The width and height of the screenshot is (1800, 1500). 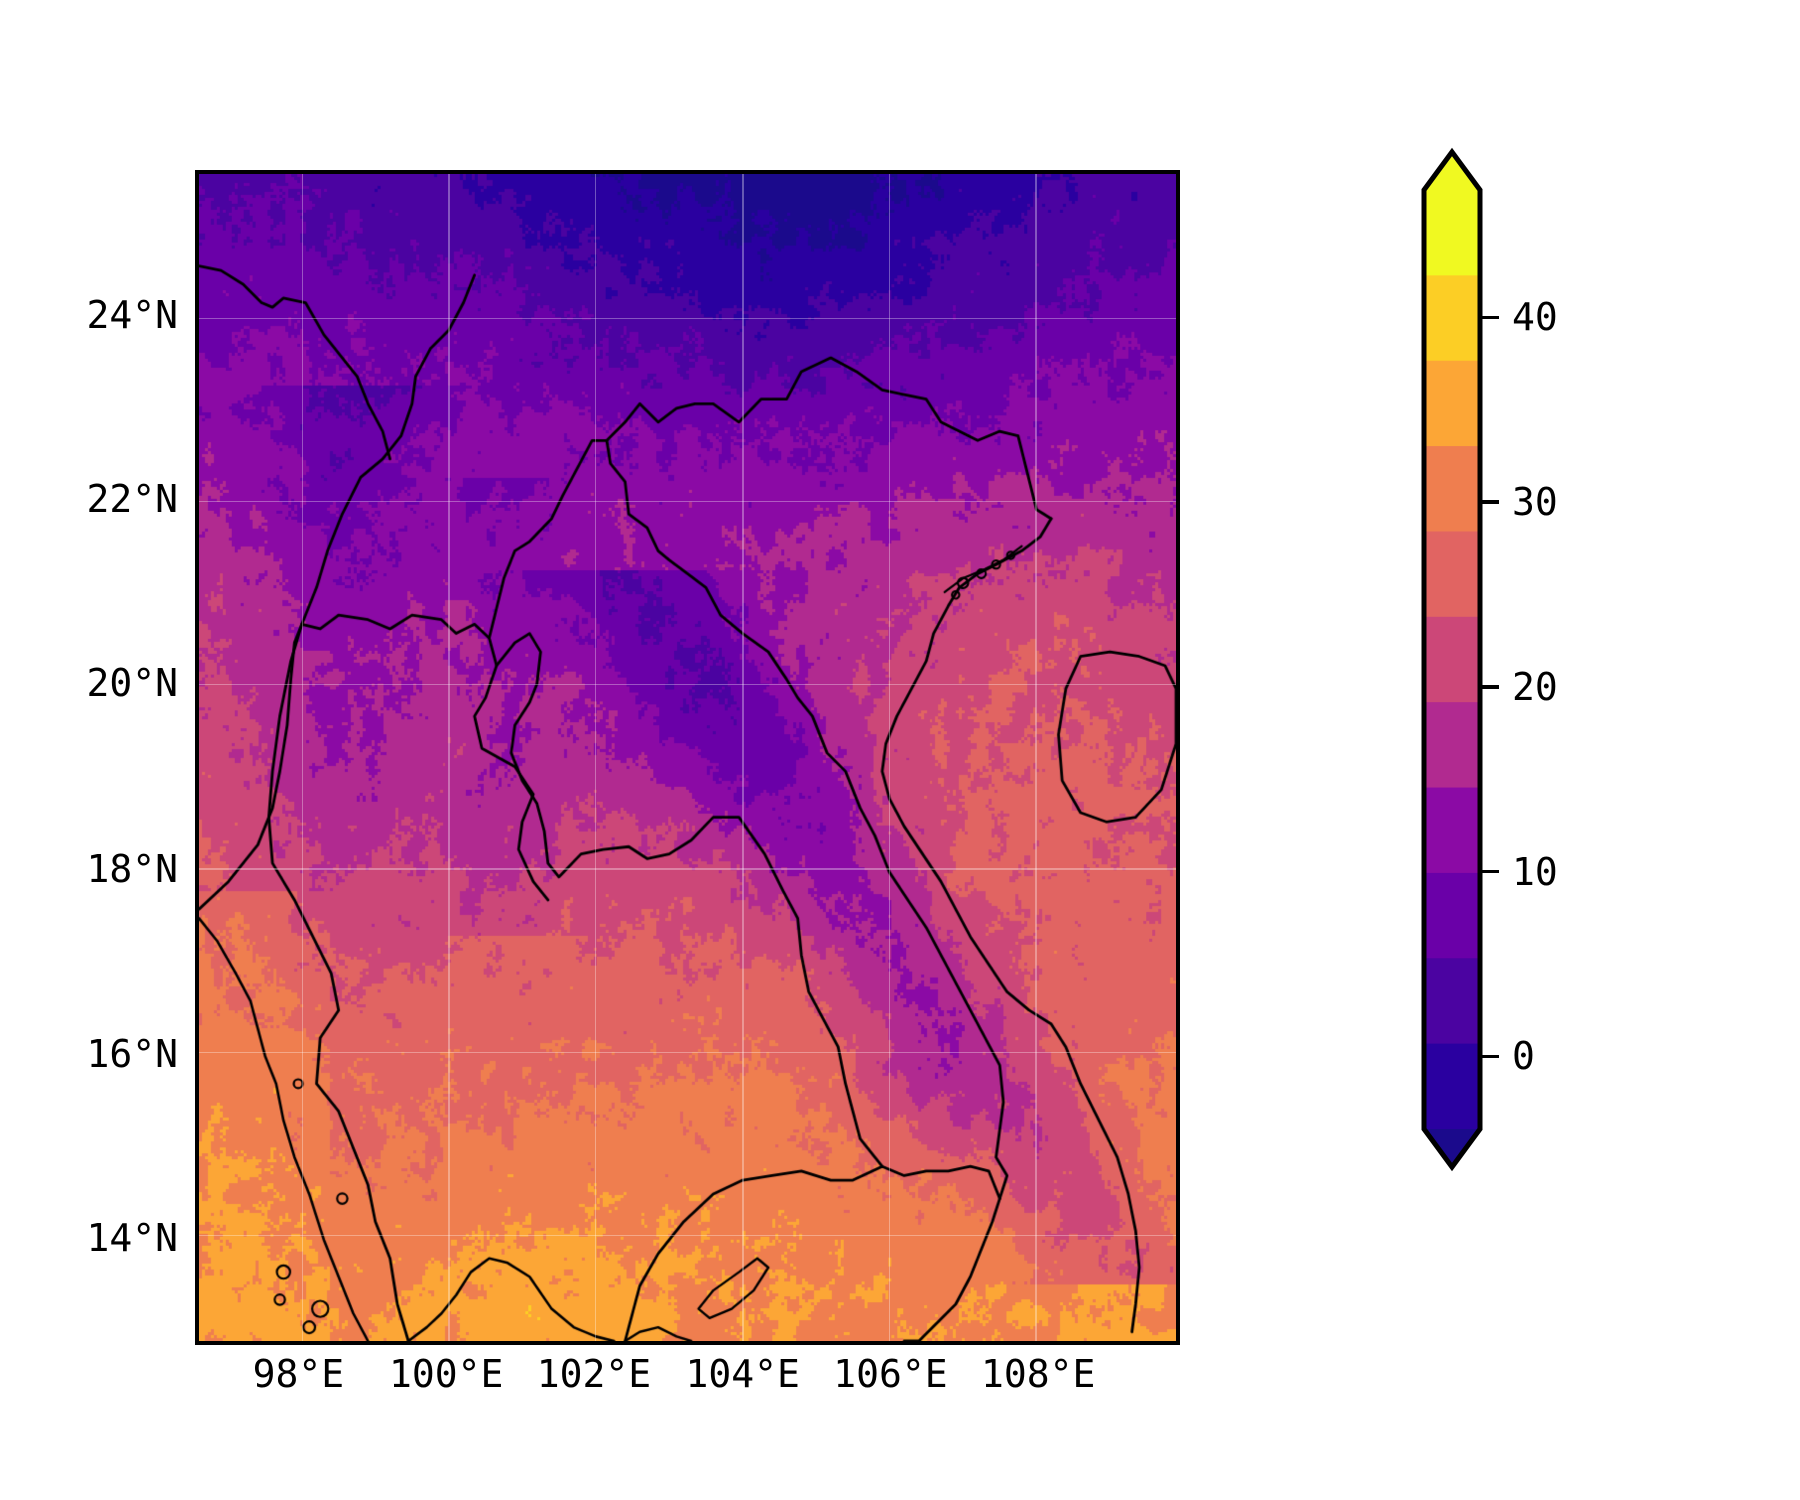 I want to click on x-axis-tick-labels: 98°E 100°E 102°E 104°E 106°E 108°E, so click(x=687, y=1382).